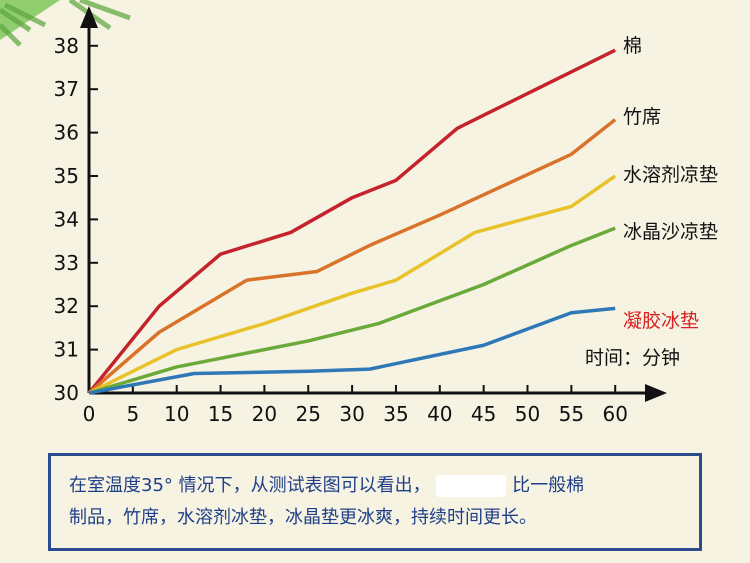 The height and width of the screenshot is (563, 750). Describe the element at coordinates (264, 414) in the screenshot. I see `x-tick-label: 20` at that location.